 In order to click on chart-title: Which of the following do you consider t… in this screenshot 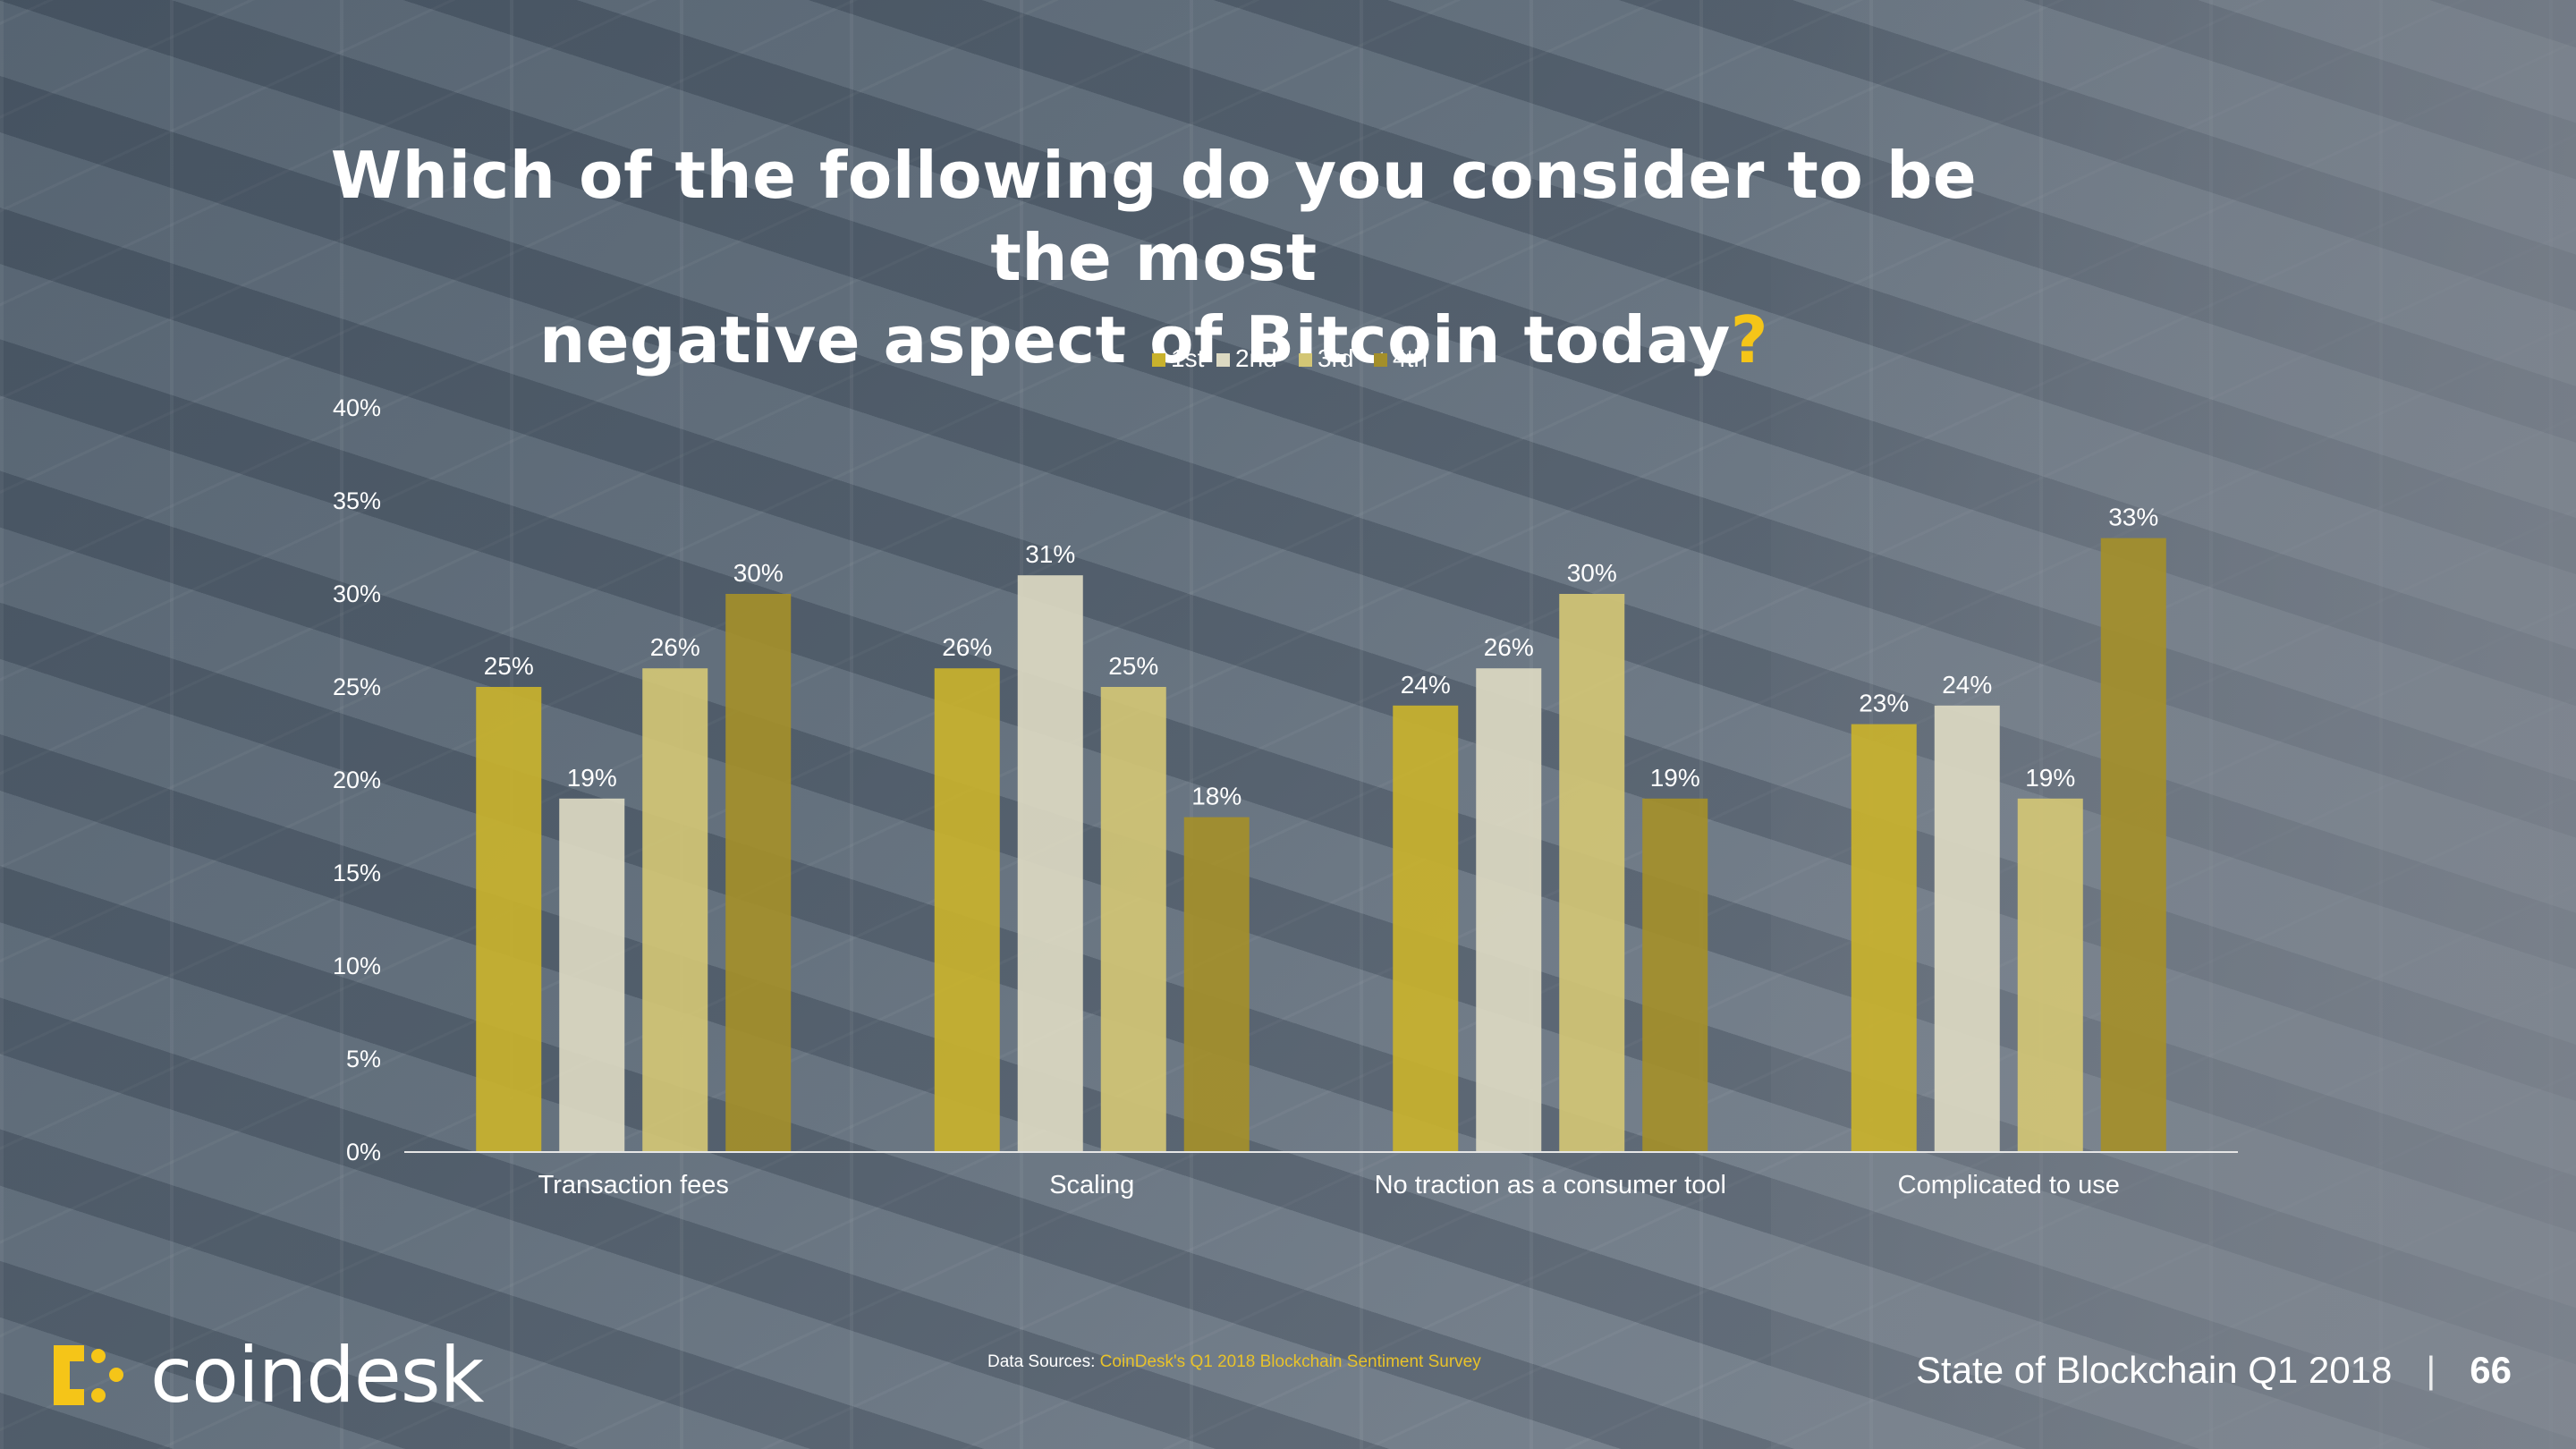, I will do `click(1153, 257)`.